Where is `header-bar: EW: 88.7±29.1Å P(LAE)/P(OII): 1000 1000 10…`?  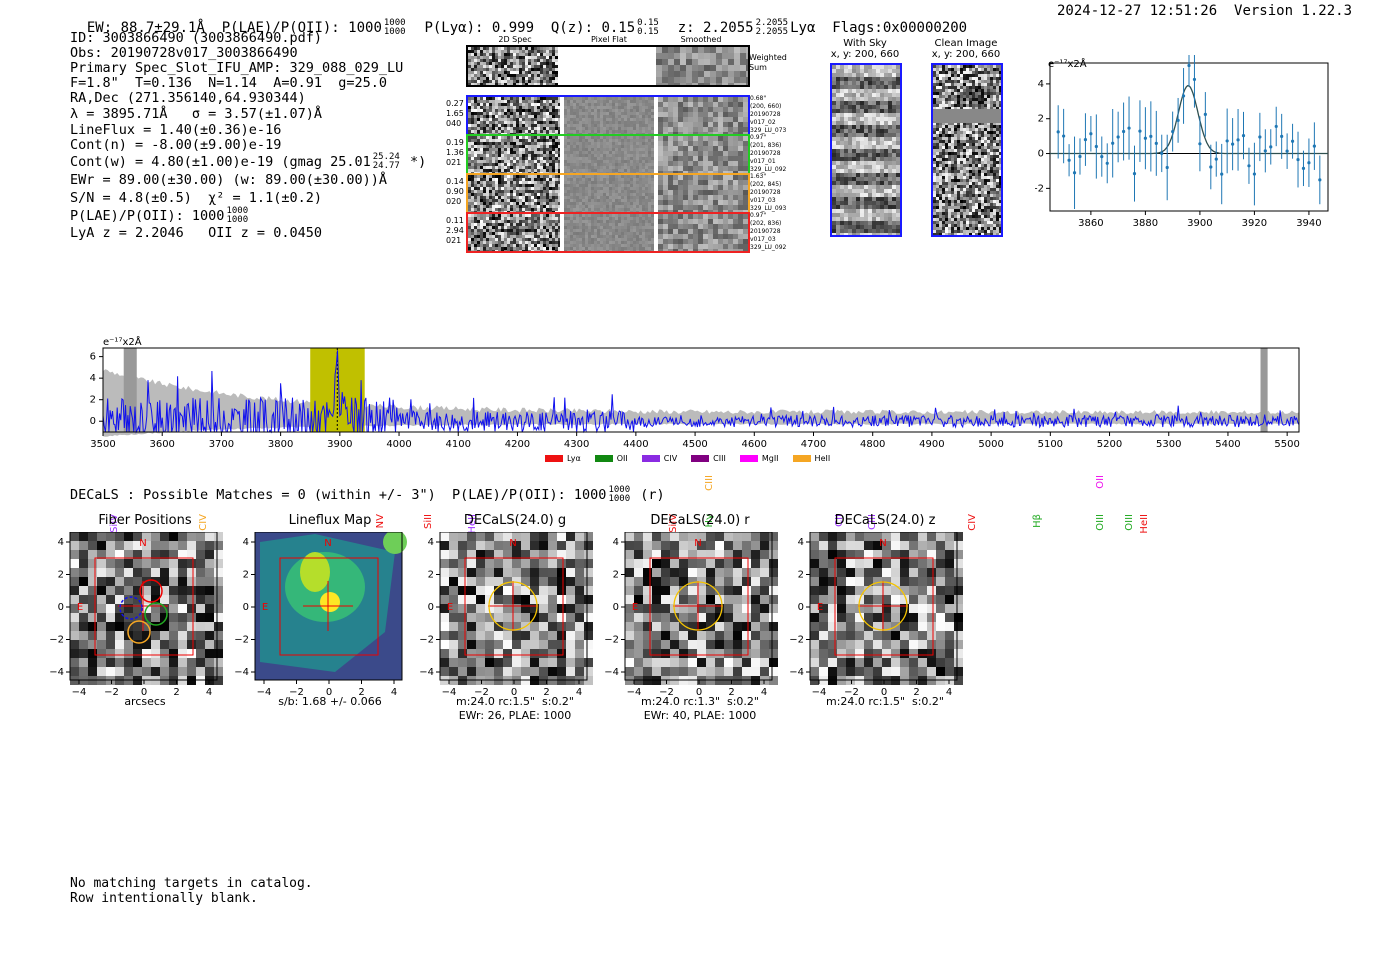
header-bar: EW: 88.7±29.1Å P(LAE)/P(OII): 1000 1000 10… is located at coordinates (518, 20).